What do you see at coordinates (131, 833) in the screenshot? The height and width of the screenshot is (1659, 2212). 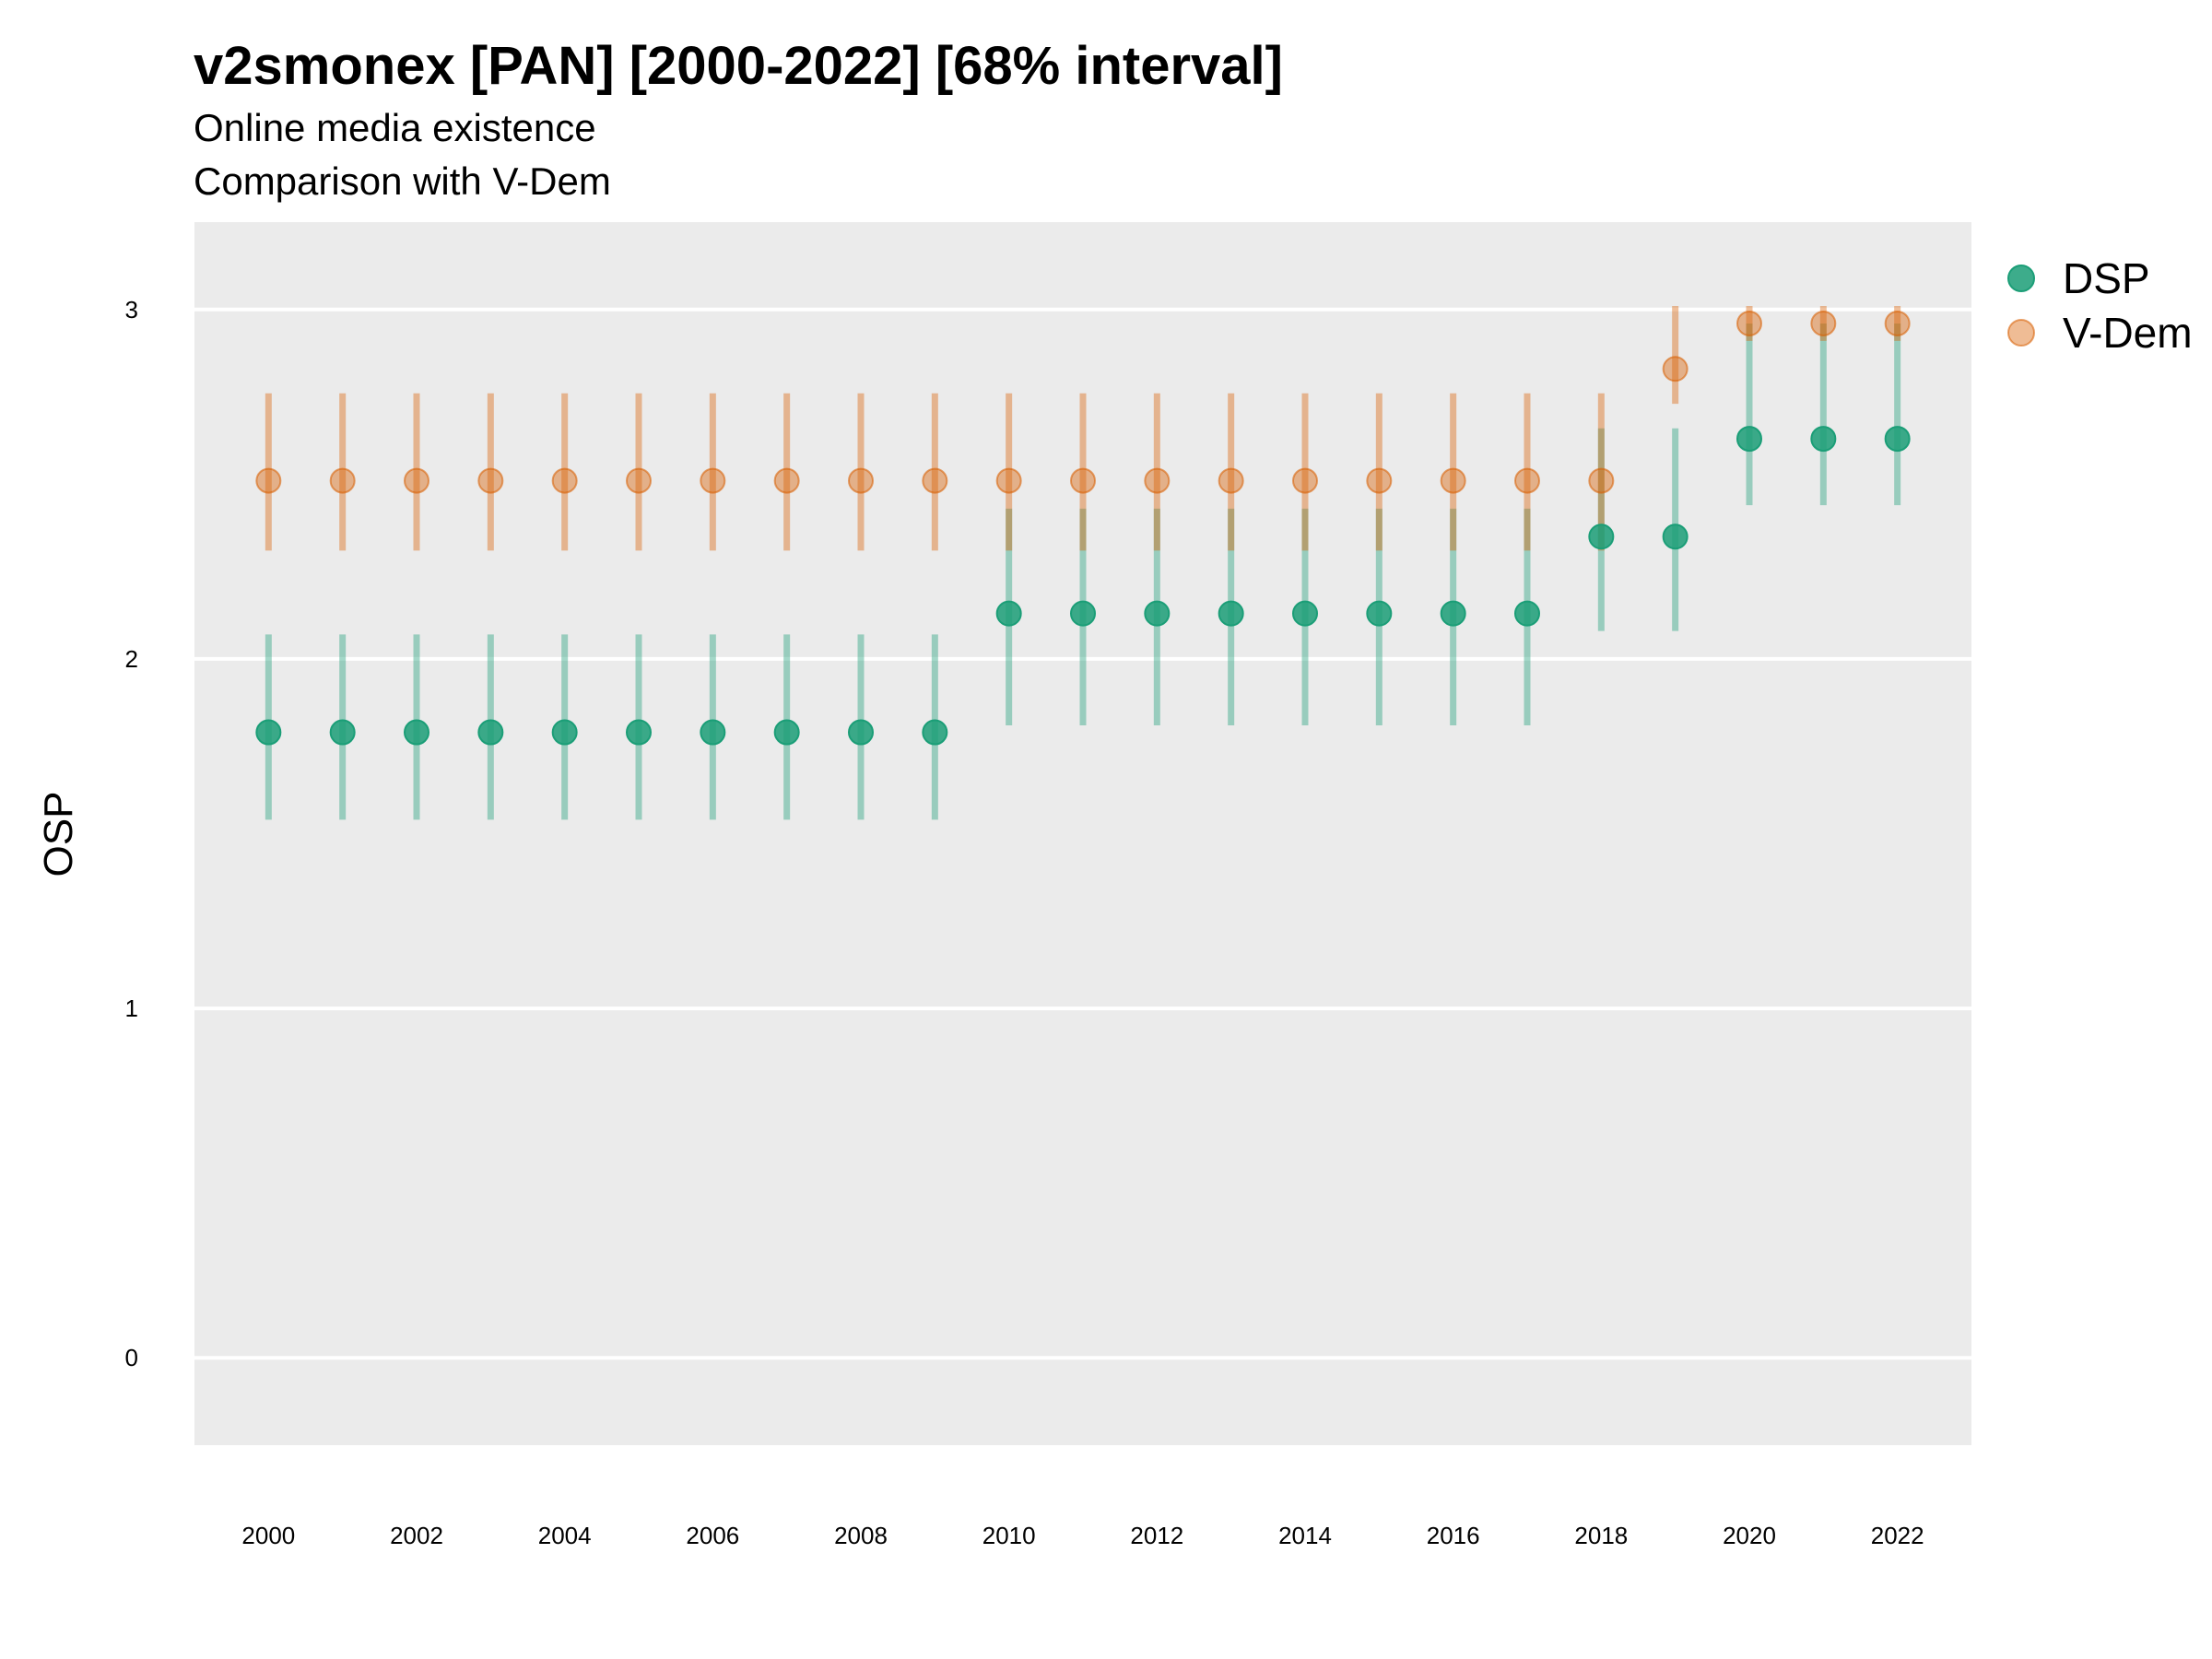 I see `y-tick-labels: 0 1 2 3` at bounding box center [131, 833].